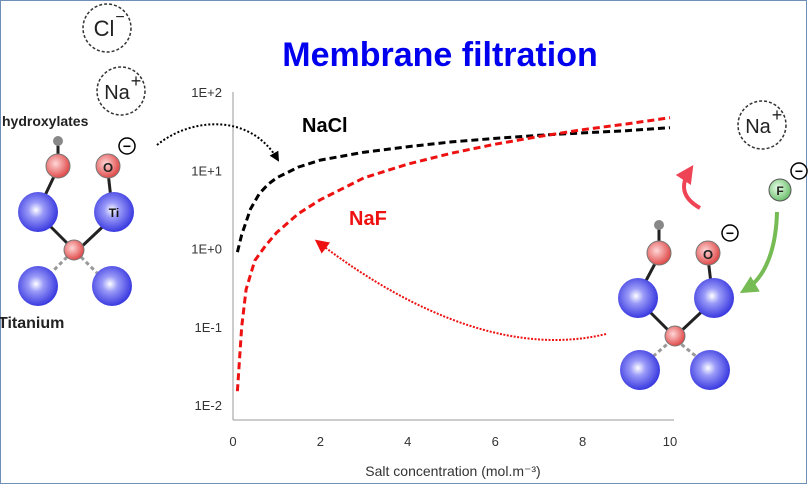  I want to click on negative-charge-symbol: −, so click(127, 146).